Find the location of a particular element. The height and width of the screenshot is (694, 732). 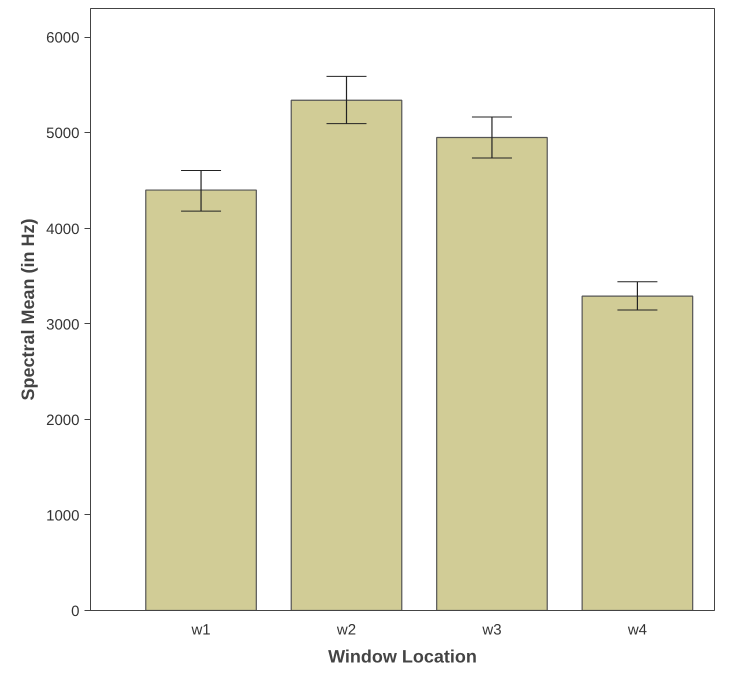

x-tick-label: w4 is located at coordinates (637, 630).